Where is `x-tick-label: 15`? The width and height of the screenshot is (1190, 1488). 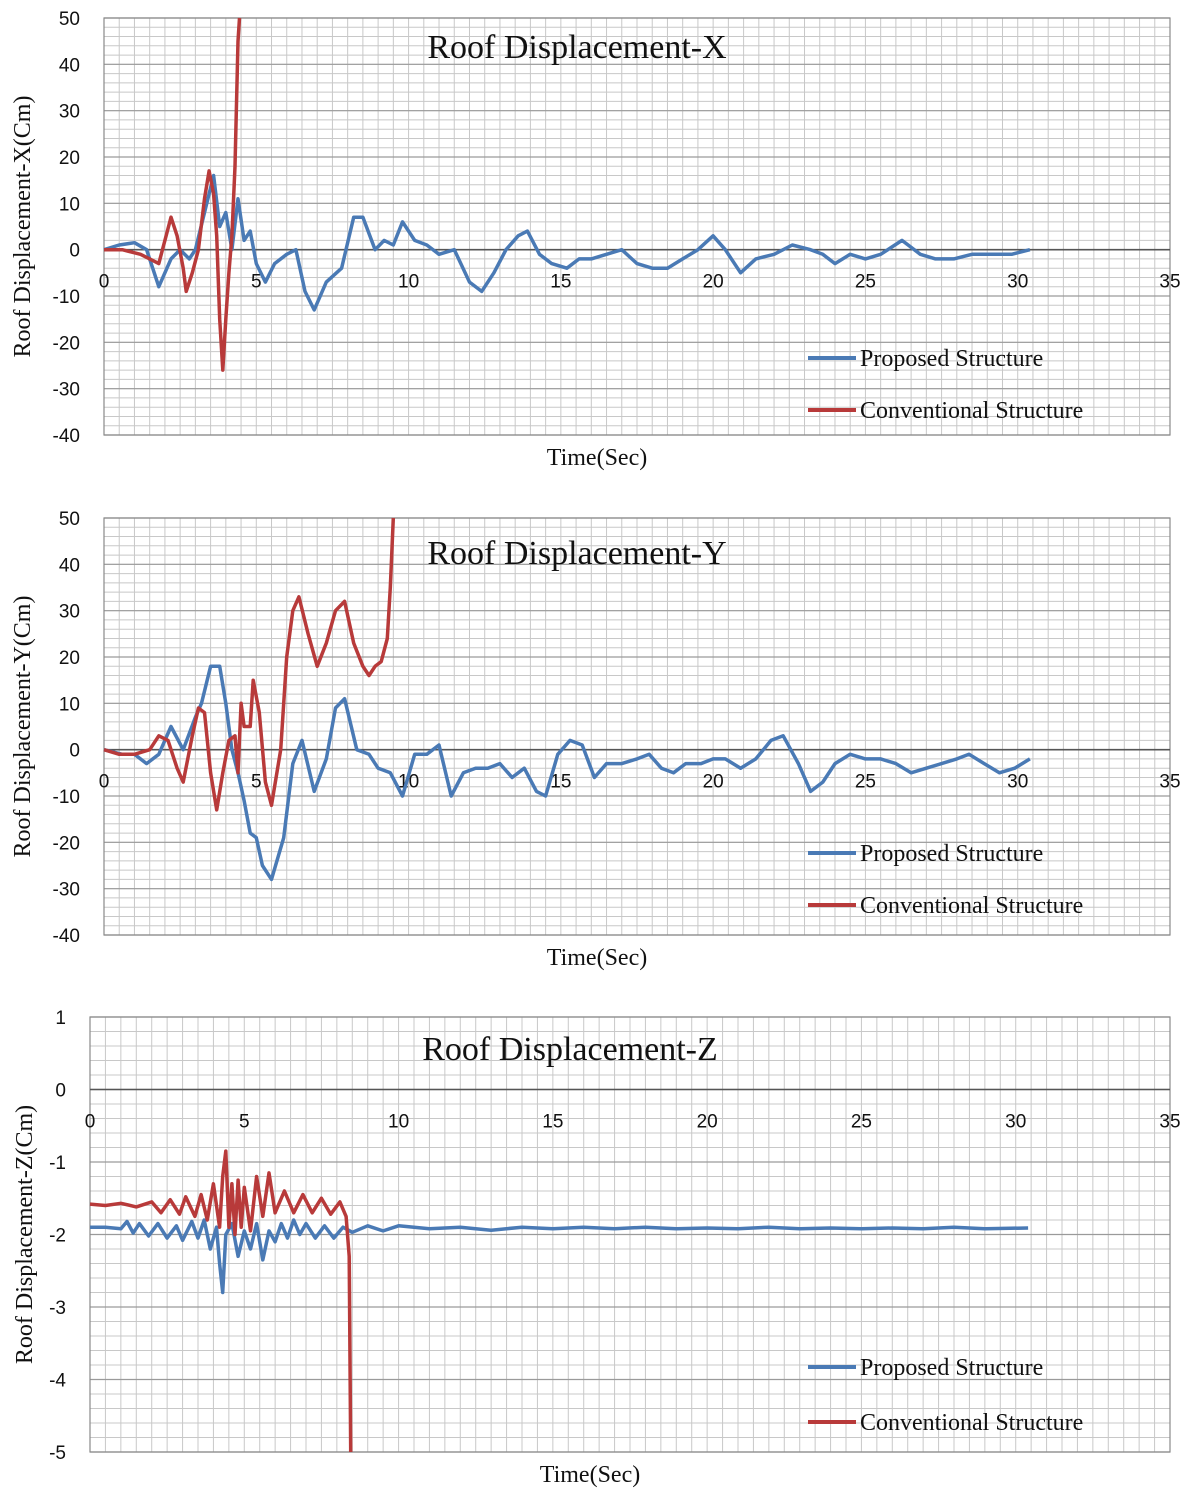 x-tick-label: 15 is located at coordinates (560, 782).